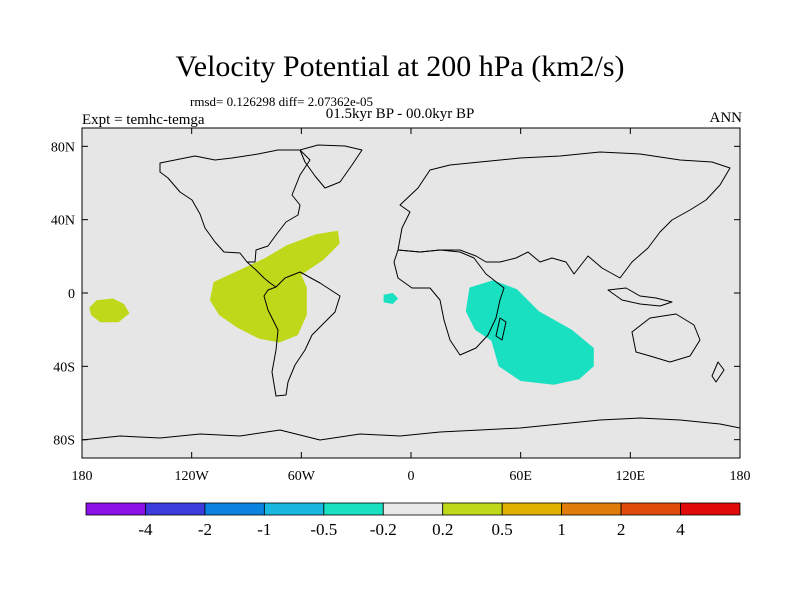 The width and height of the screenshot is (800, 600). What do you see at coordinates (109, 310) in the screenshot?
I see `region-central-pacific-positive` at bounding box center [109, 310].